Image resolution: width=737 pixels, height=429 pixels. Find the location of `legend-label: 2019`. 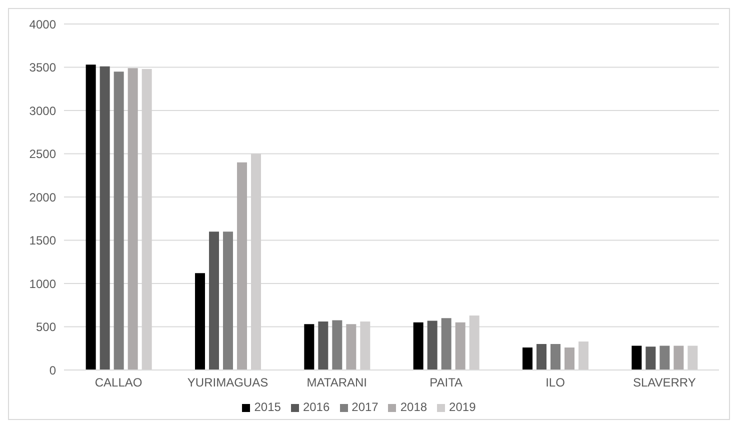

legend-label: 2019 is located at coordinates (462, 407).